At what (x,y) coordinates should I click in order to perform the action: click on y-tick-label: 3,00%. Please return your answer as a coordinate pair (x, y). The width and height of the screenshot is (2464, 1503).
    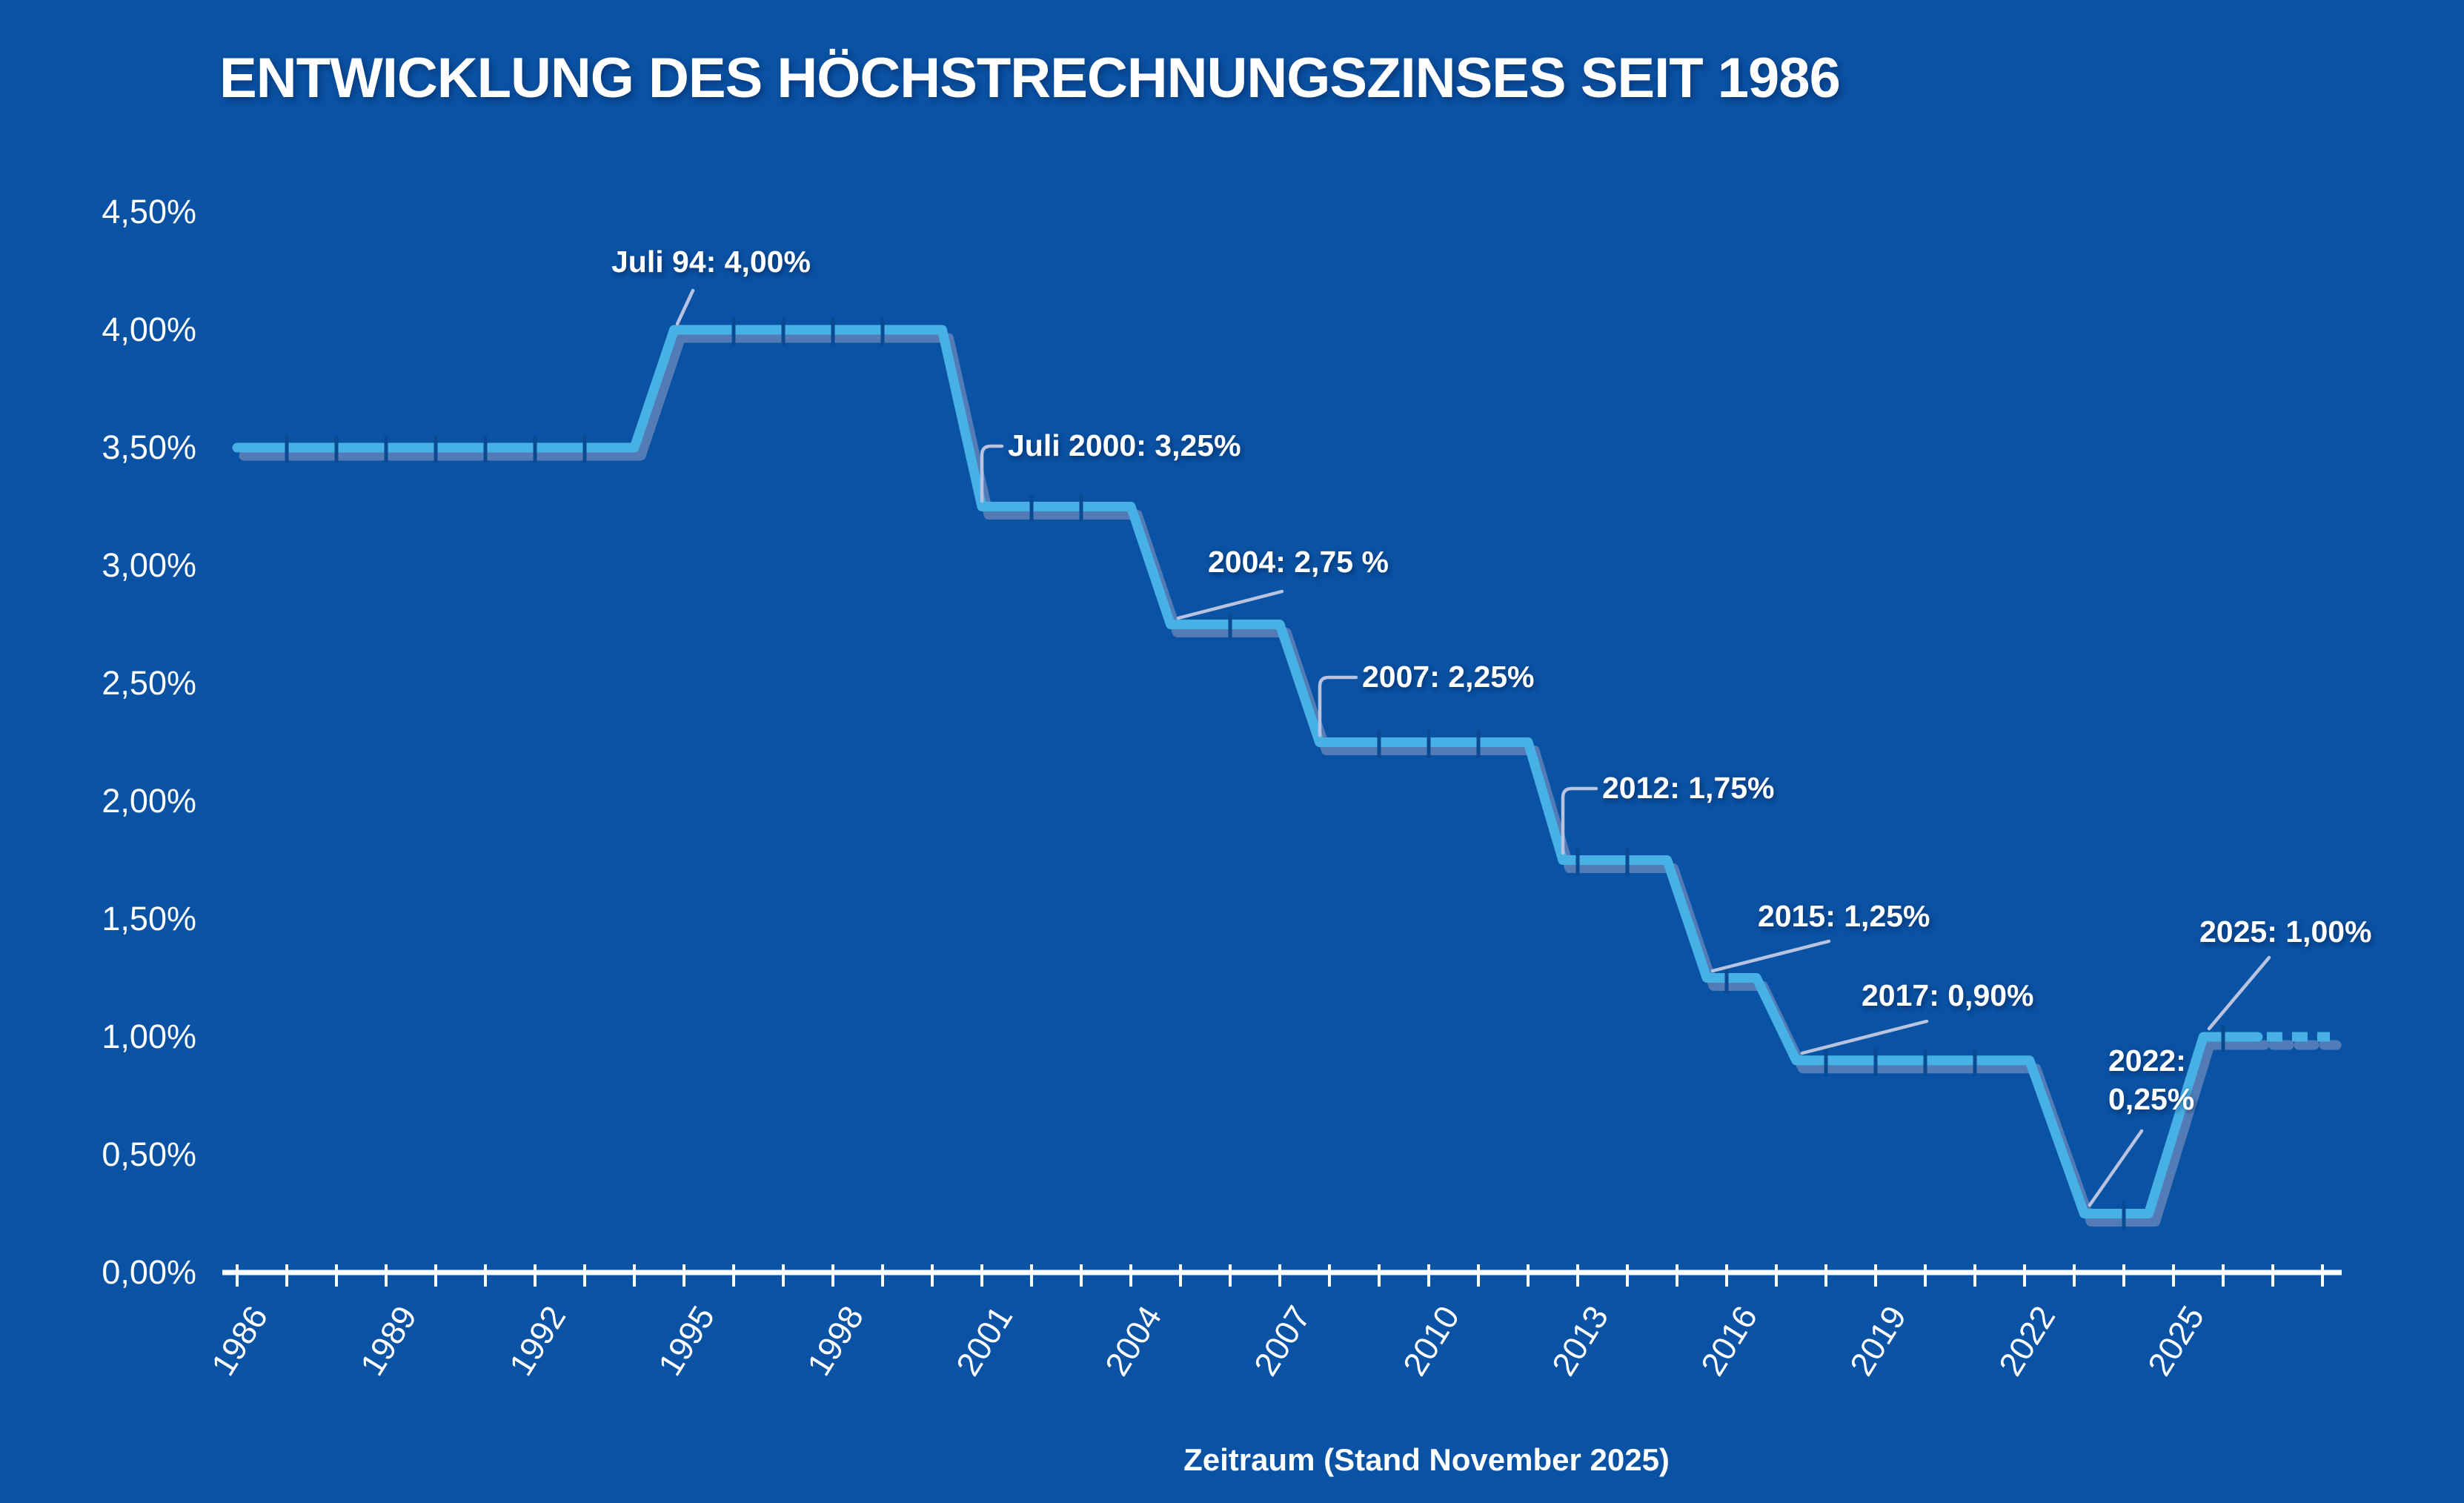
    Looking at the image, I should click on (149, 565).